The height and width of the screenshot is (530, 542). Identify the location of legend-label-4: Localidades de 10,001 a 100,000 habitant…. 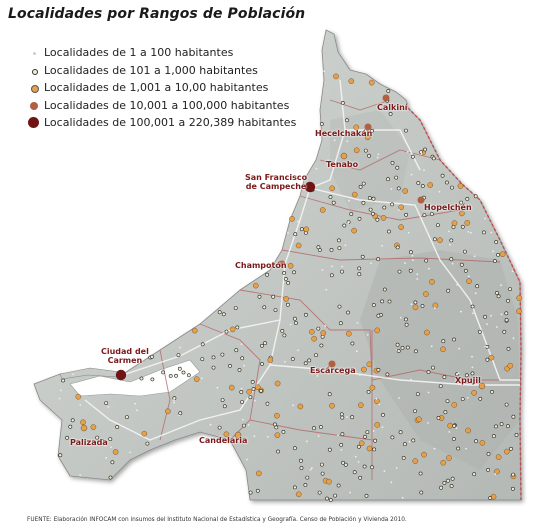
(167, 105).